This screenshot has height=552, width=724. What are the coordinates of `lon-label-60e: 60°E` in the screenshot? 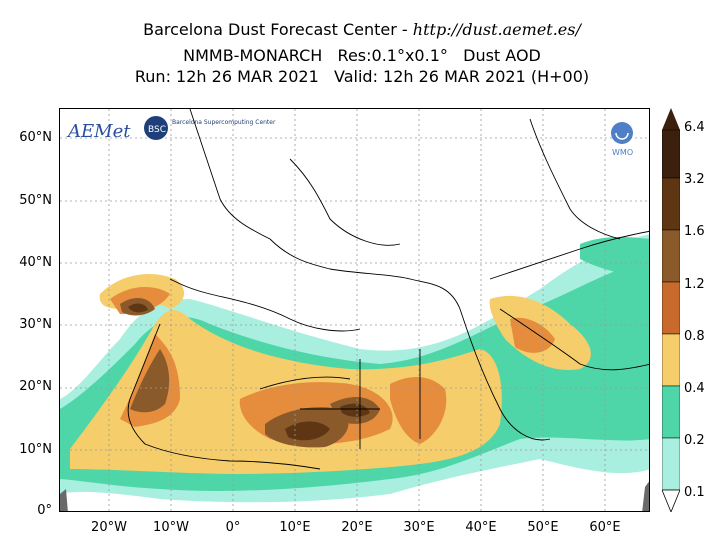 It's located at (605, 527).